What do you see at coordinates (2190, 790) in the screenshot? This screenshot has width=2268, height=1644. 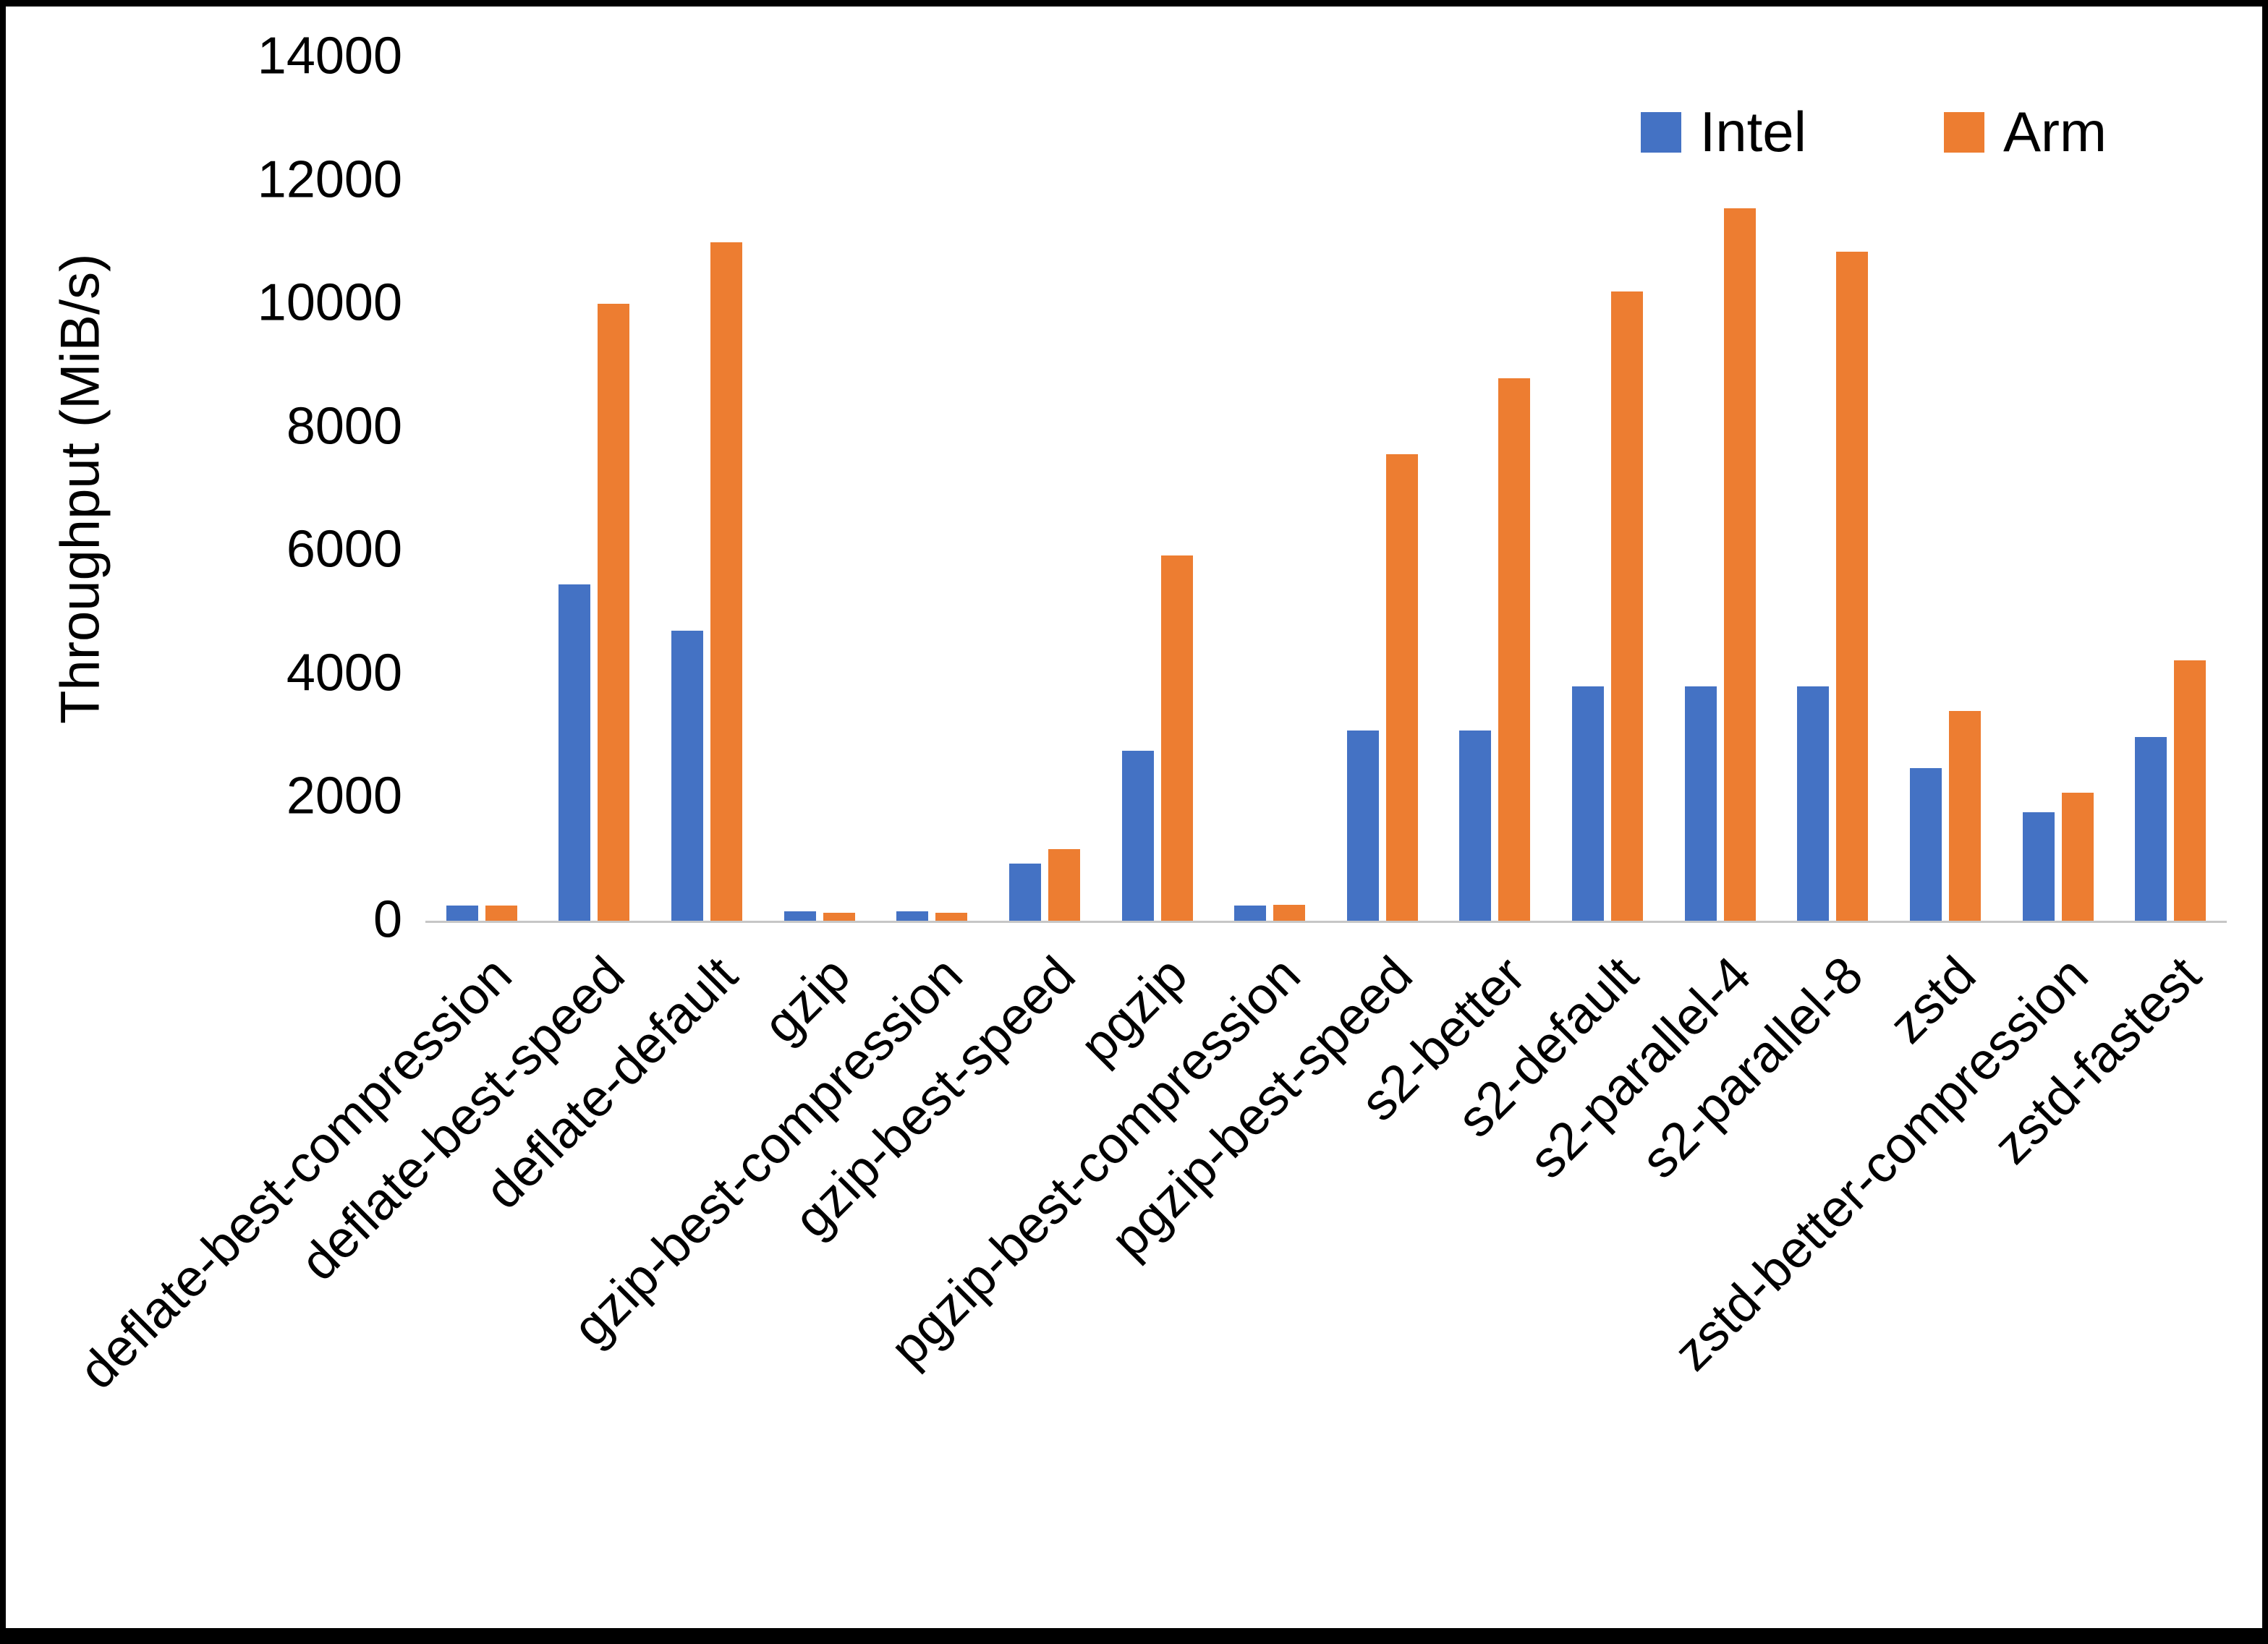 I see `bar-arm-zstd-fastest` at bounding box center [2190, 790].